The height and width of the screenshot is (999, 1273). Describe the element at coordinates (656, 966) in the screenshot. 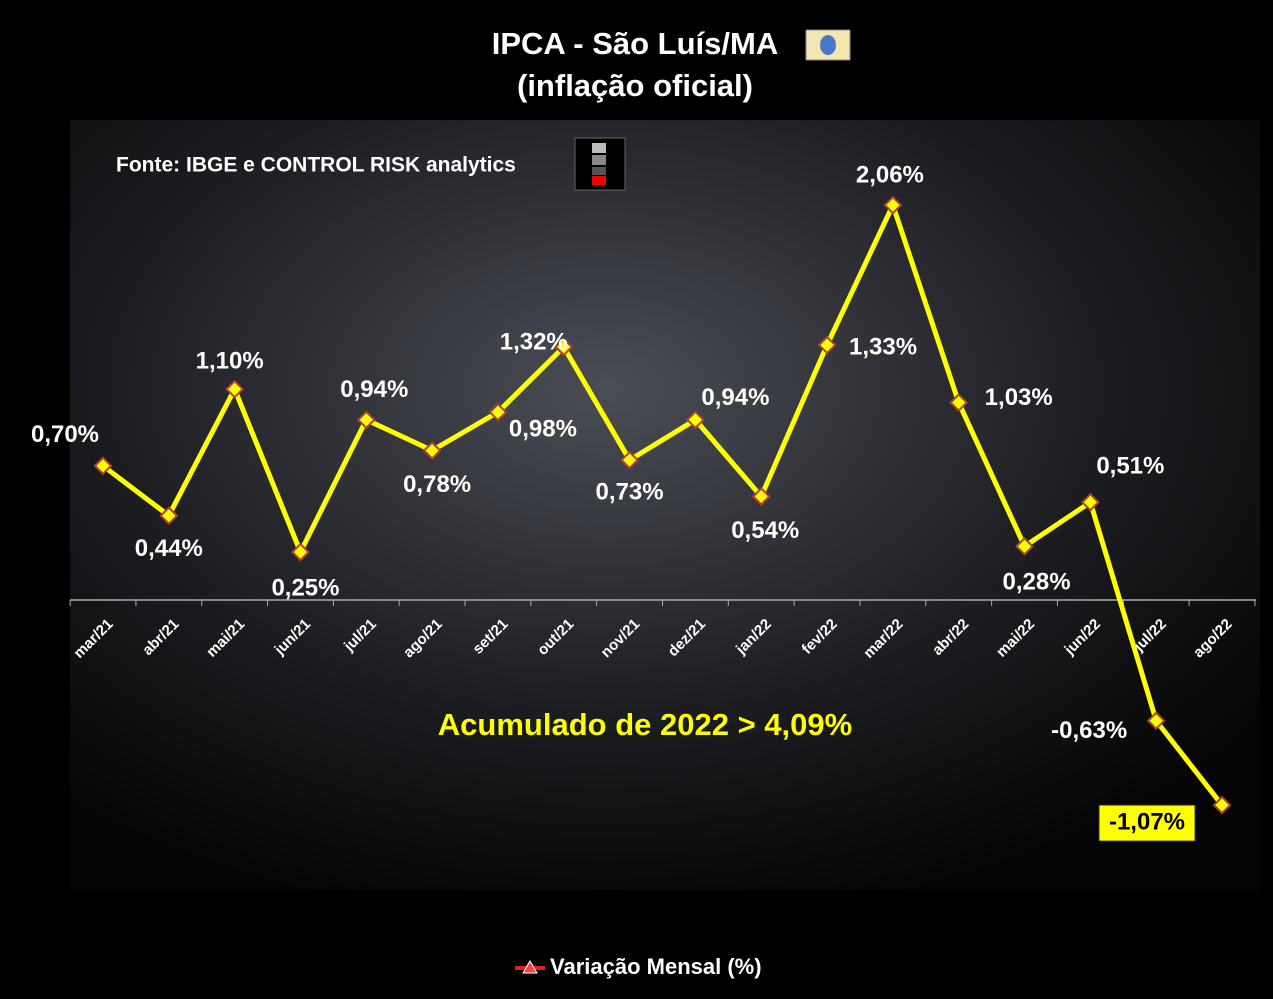

I see `legend-label: Variação Mensal (%)` at that location.